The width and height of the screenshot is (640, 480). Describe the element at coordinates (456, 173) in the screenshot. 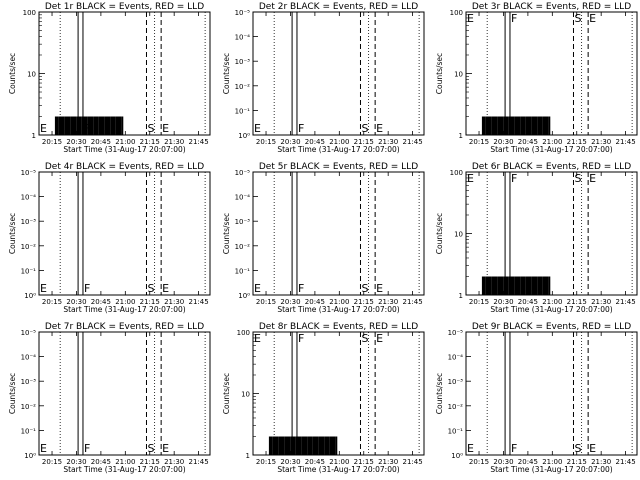

I see `y-tick-label: 100` at that location.